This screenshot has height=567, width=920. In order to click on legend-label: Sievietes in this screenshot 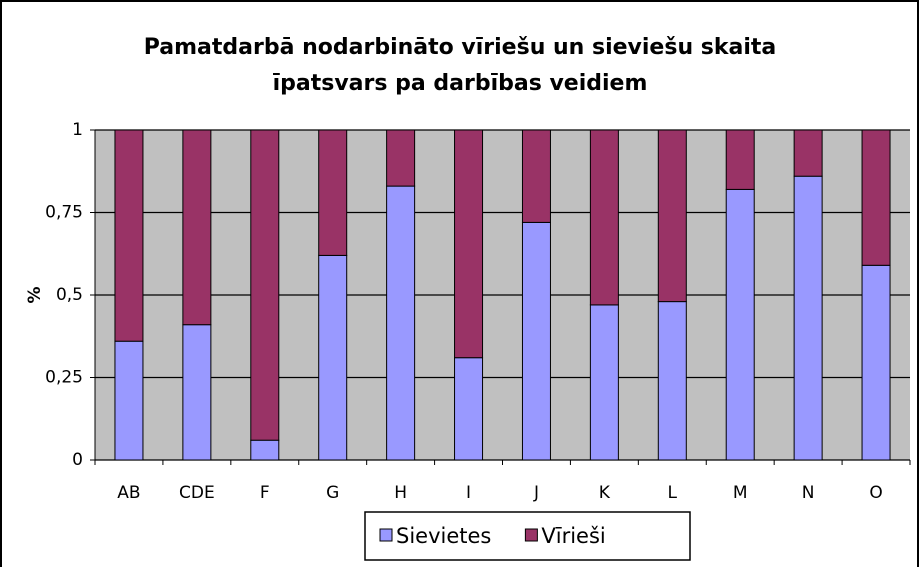, I will do `click(443, 536)`.